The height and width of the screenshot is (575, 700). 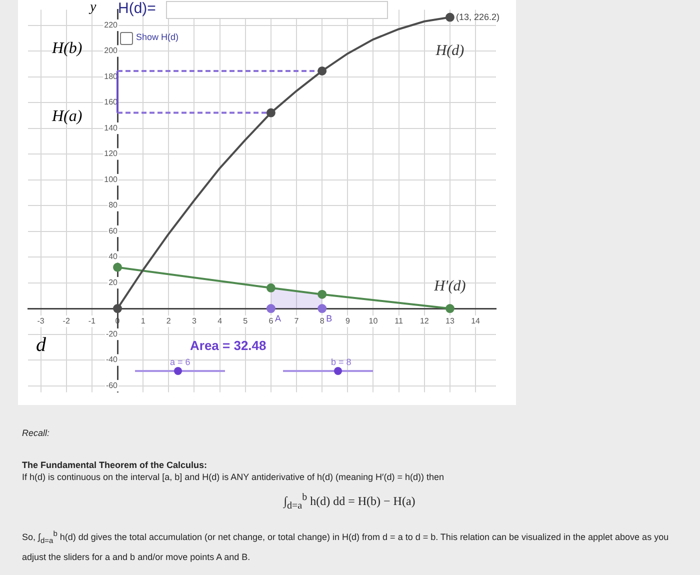 What do you see at coordinates (36, 433) in the screenshot?
I see `text: Recall:` at bounding box center [36, 433].